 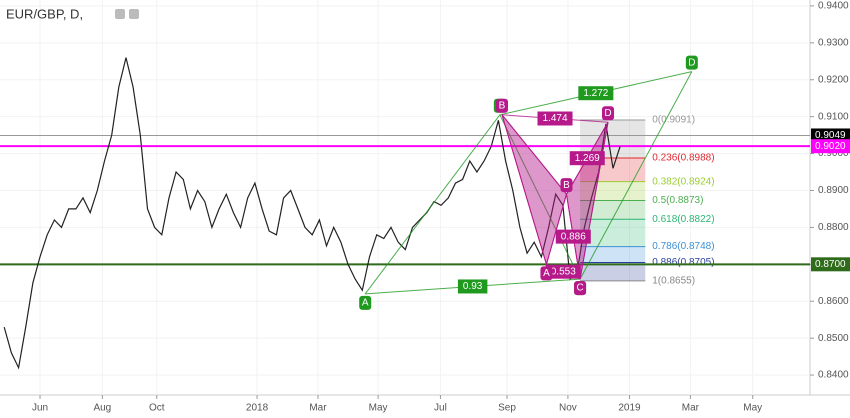 What do you see at coordinates (833, 116) in the screenshot?
I see `y-tick-label: 0.9100` at bounding box center [833, 116].